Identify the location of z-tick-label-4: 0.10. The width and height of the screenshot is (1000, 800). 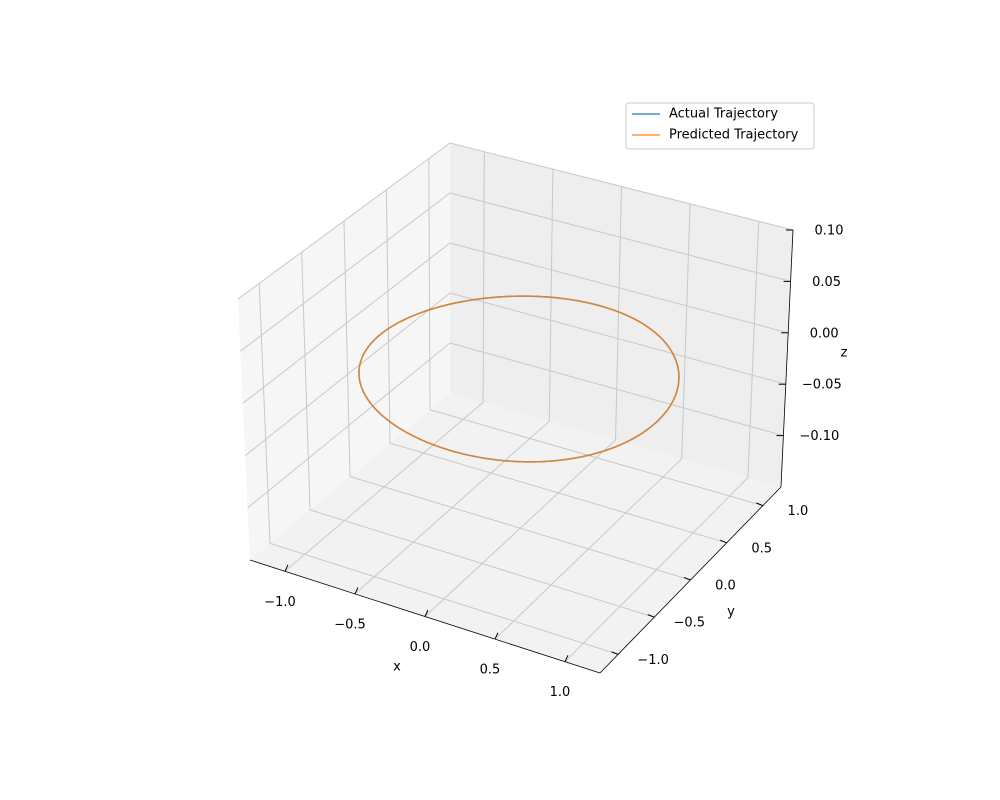
(829, 231).